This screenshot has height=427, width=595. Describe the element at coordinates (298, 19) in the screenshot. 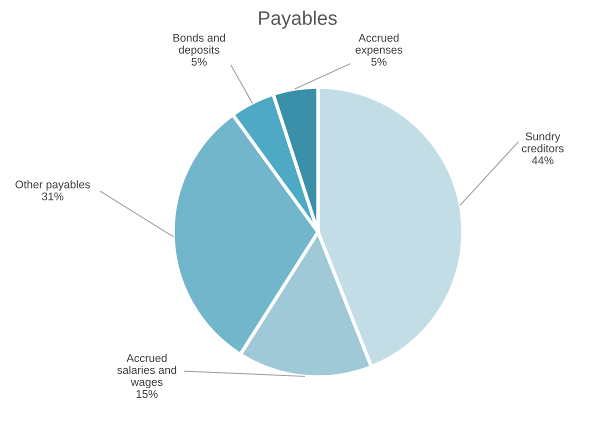

I see `chart-title: Payables` at that location.